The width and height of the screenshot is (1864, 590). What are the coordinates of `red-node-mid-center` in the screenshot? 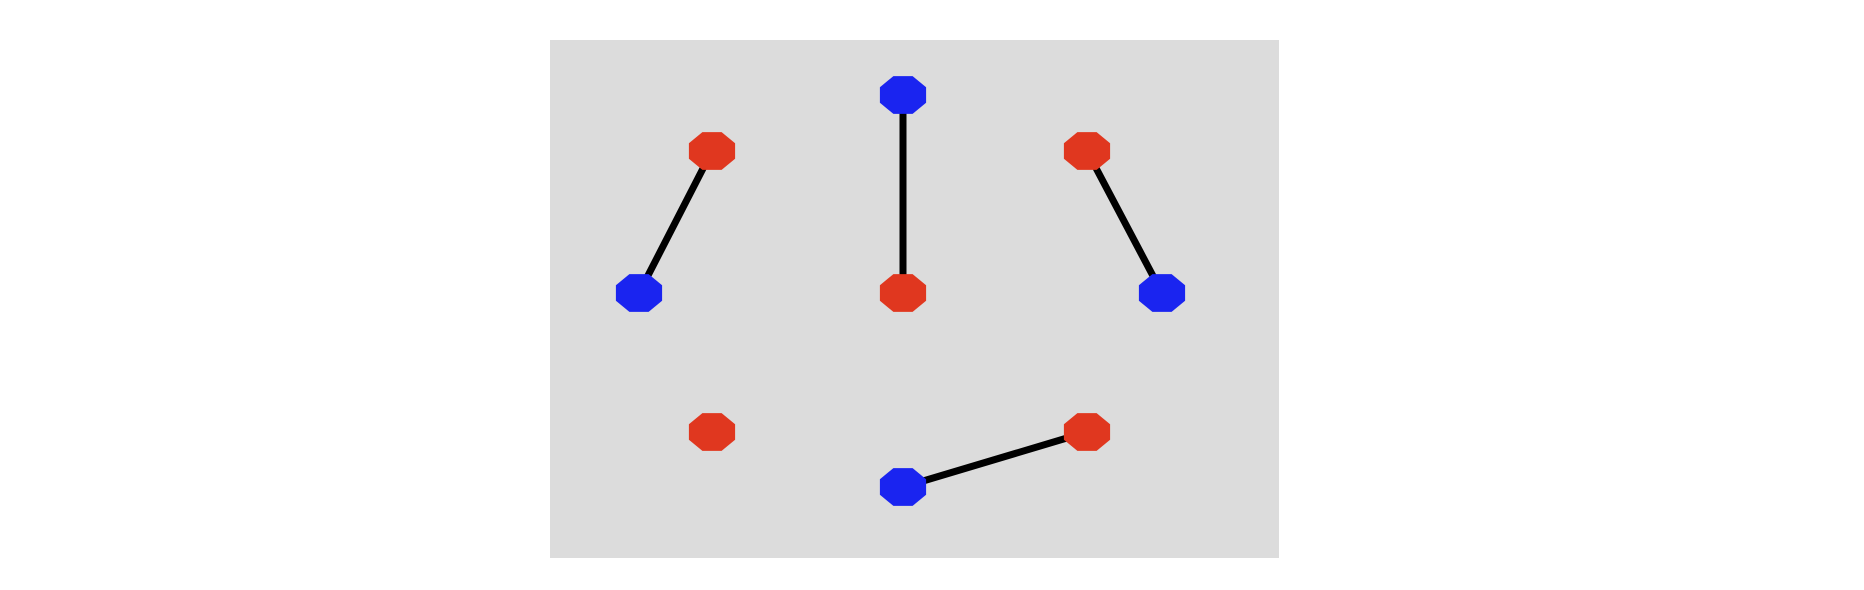 It's located at (903, 293).